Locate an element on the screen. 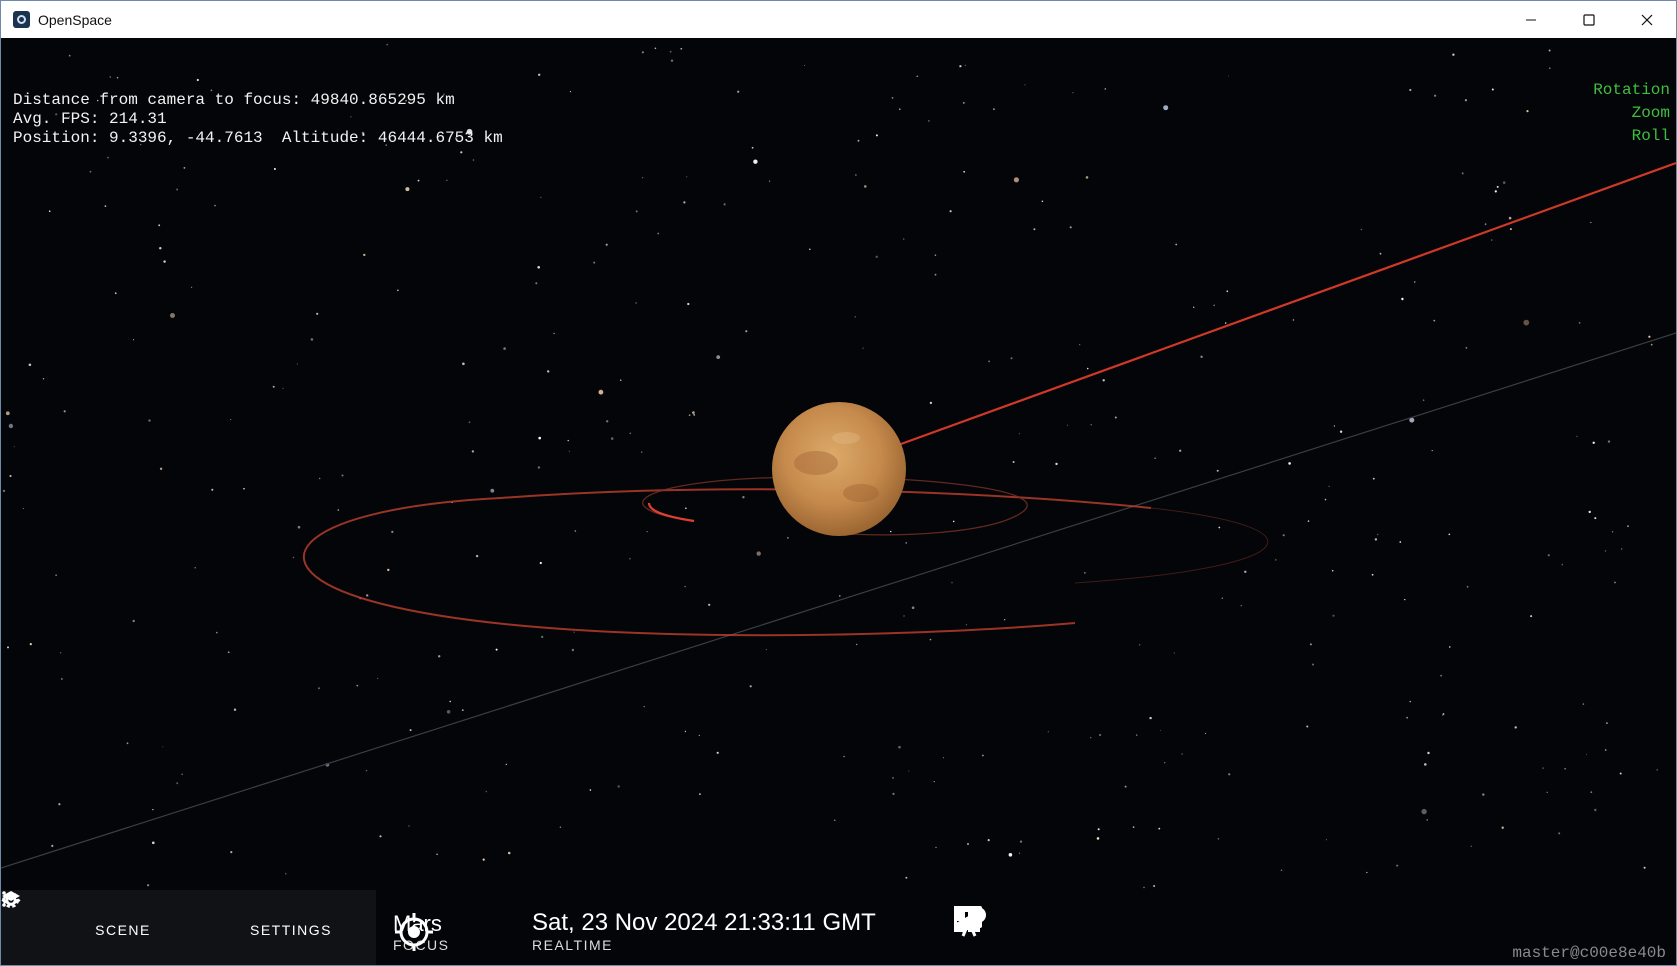 The image size is (1677, 966). close-icon is located at coordinates (1647, 19).